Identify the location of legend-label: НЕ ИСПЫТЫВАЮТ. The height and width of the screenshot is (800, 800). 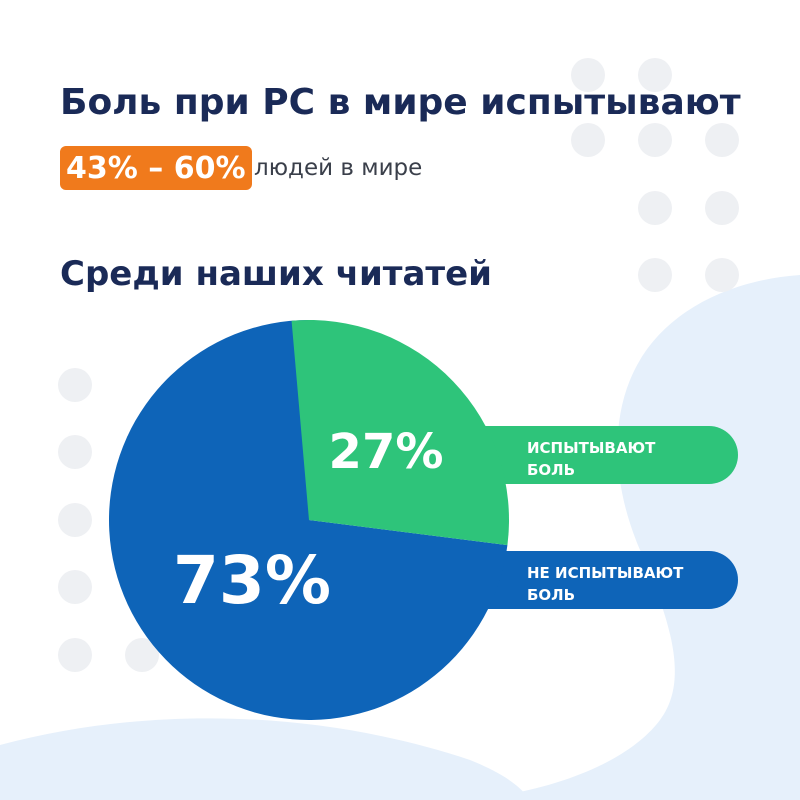
(605, 573).